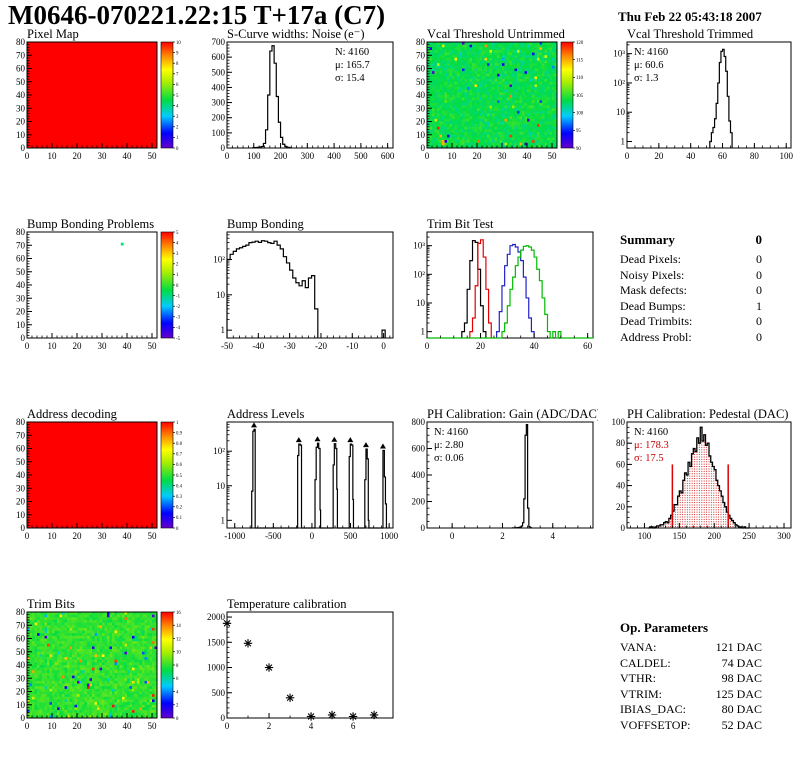  Describe the element at coordinates (650, 259) in the screenshot. I see `summary-row-label: Dead Pixels:` at that location.